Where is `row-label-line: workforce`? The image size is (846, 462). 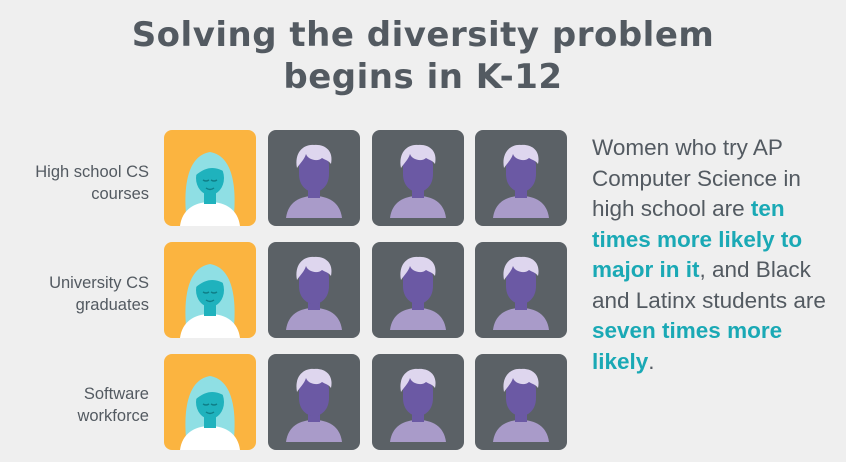
row-label-line: workforce is located at coordinates (113, 416).